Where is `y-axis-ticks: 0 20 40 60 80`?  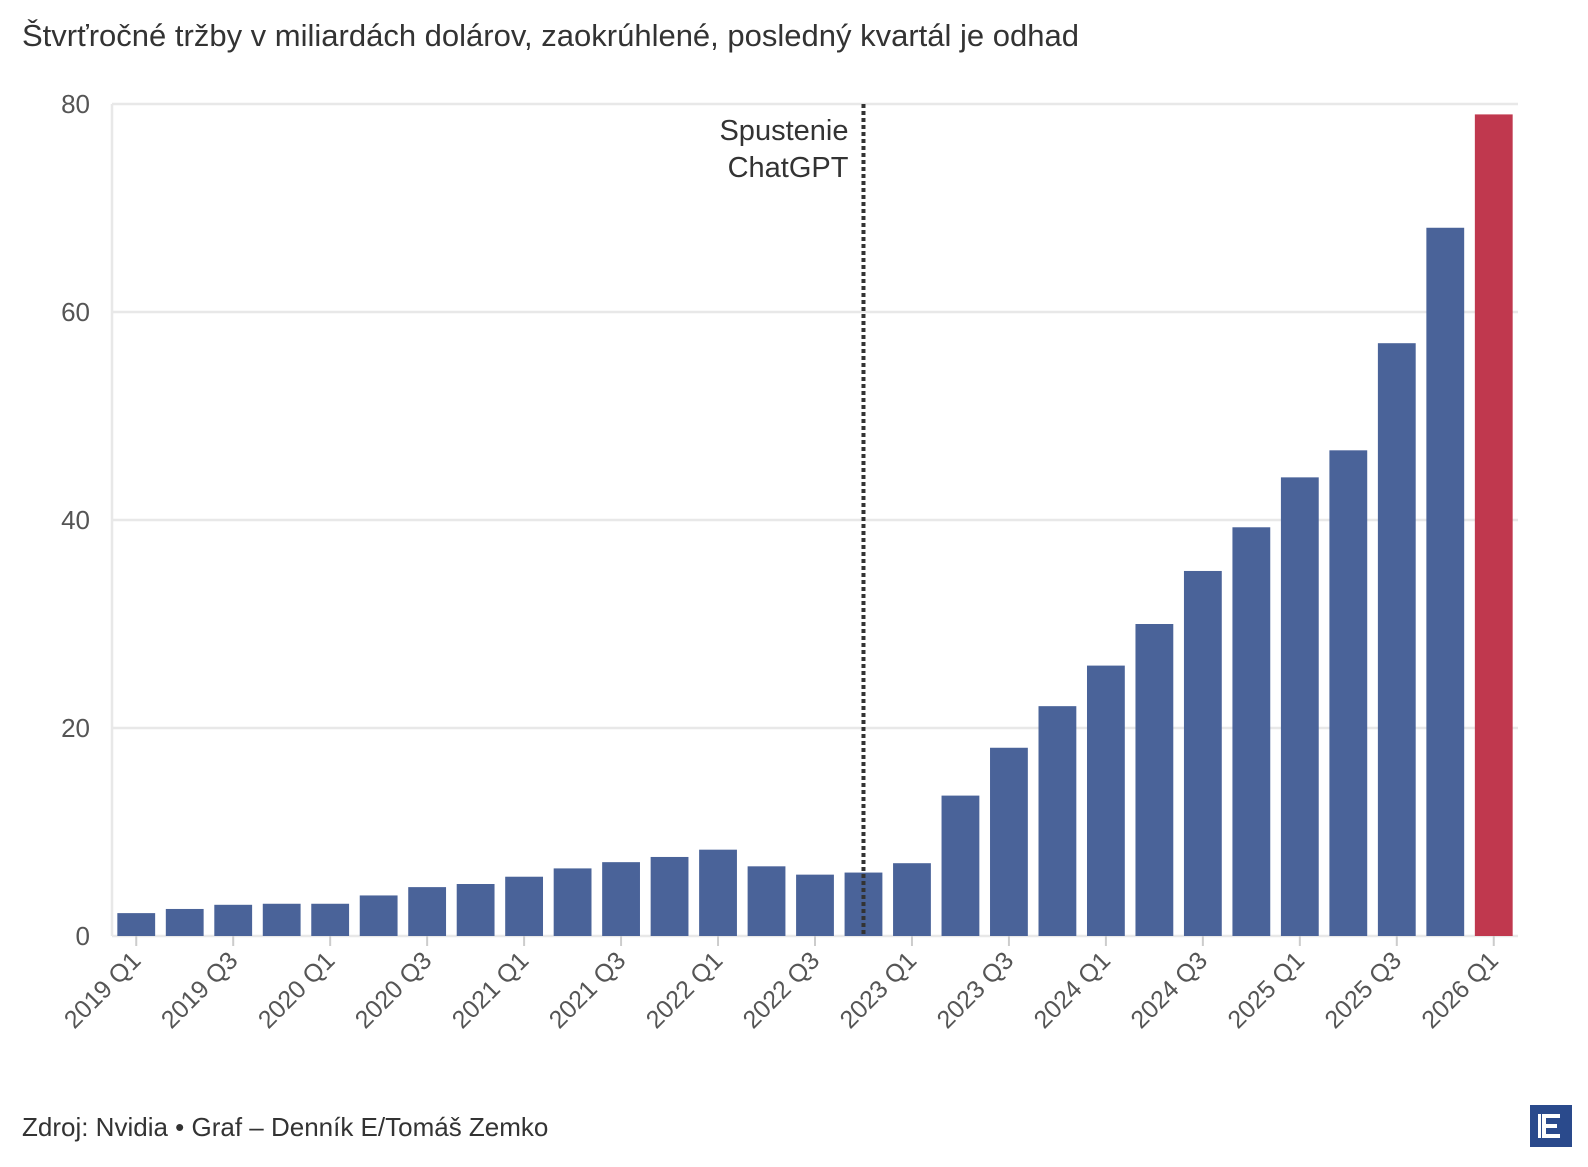 y-axis-ticks: 0 20 40 60 80 is located at coordinates (75, 520).